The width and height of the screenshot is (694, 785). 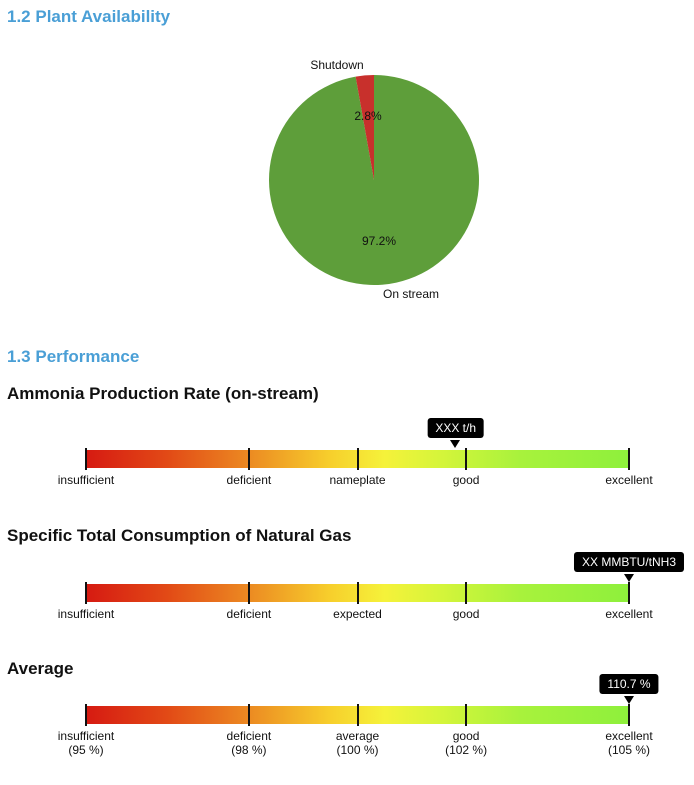 I want to click on gauge-tick-label-text: average, so click(x=357, y=736).